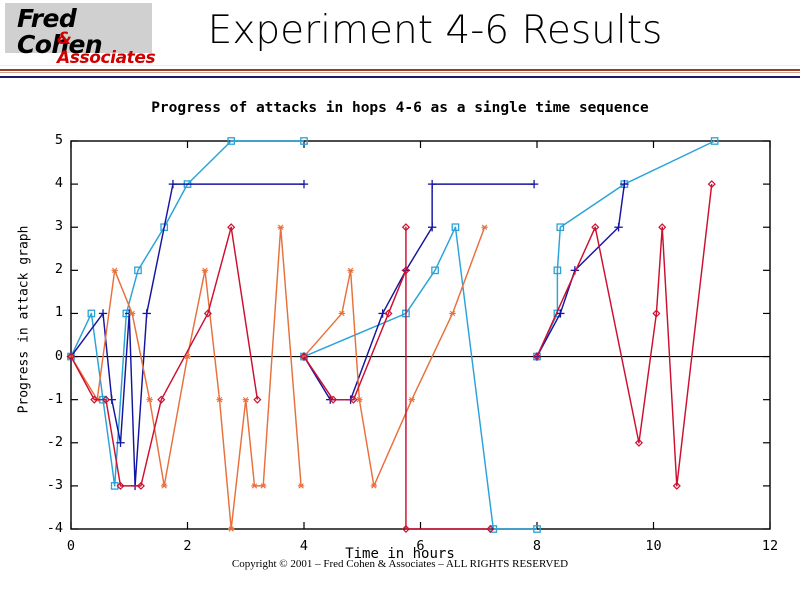 The width and height of the screenshot is (800, 600). Describe the element at coordinates (435, 30) in the screenshot. I see `page-title: Experiment 4-6 Results` at that location.